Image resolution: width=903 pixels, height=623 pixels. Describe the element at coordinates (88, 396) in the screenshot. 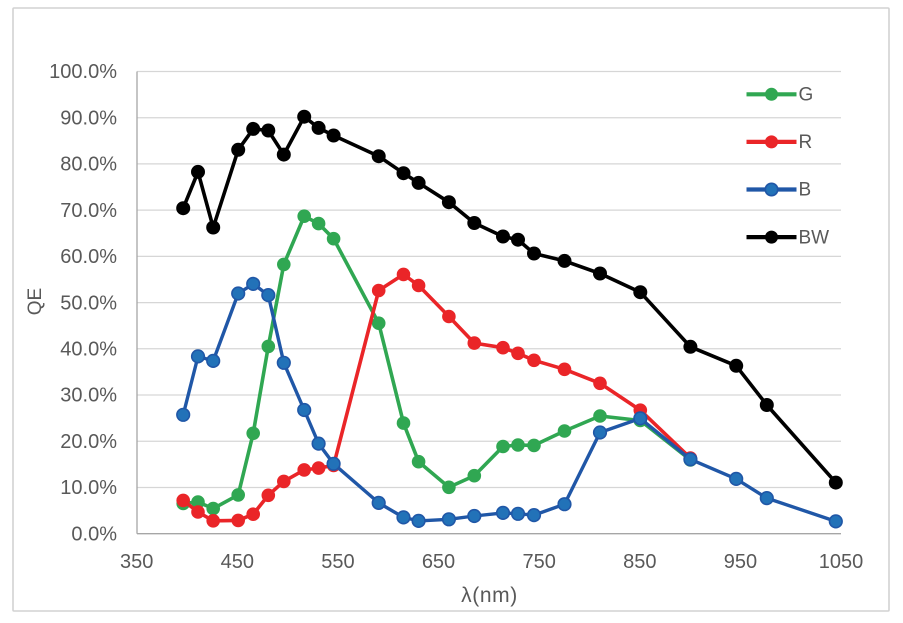

I see `svg-text: 30.0%` at that location.